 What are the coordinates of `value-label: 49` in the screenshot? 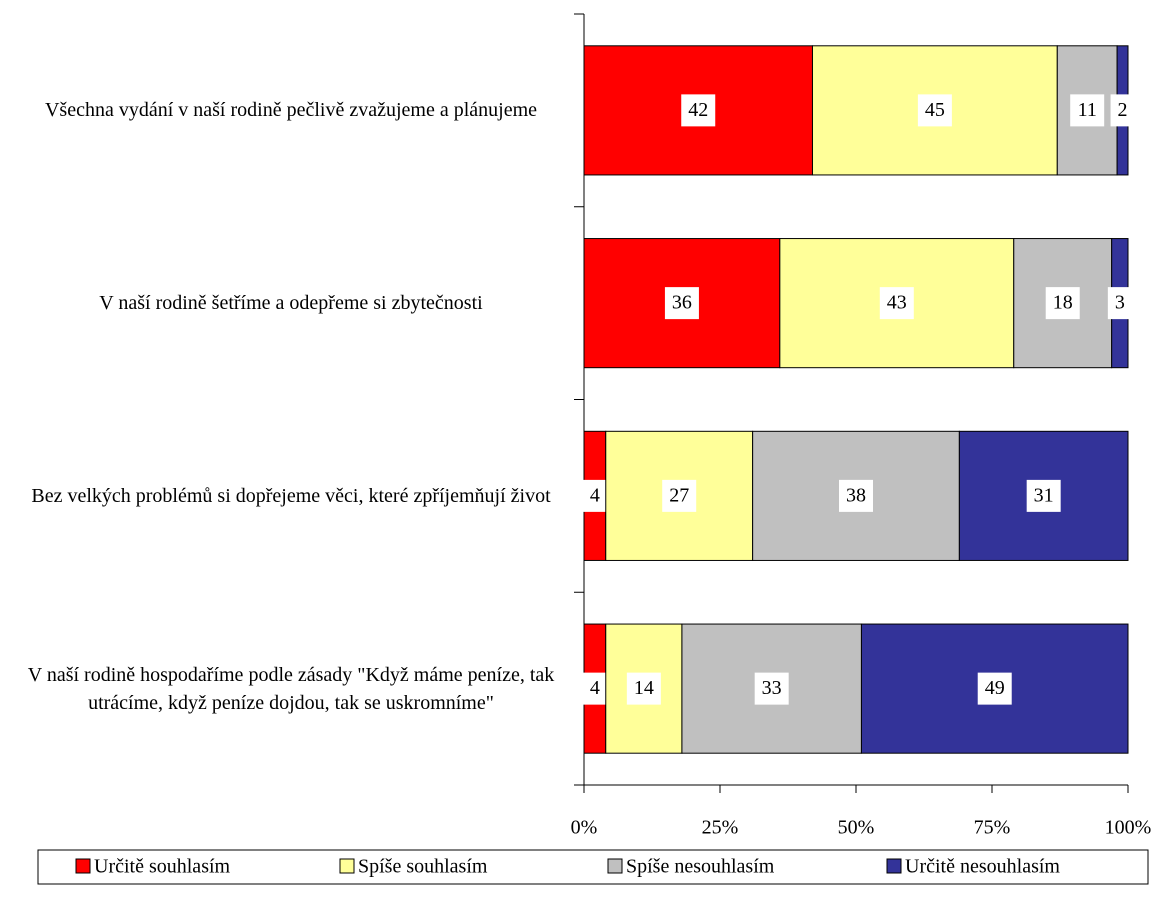 It's located at (995, 688).